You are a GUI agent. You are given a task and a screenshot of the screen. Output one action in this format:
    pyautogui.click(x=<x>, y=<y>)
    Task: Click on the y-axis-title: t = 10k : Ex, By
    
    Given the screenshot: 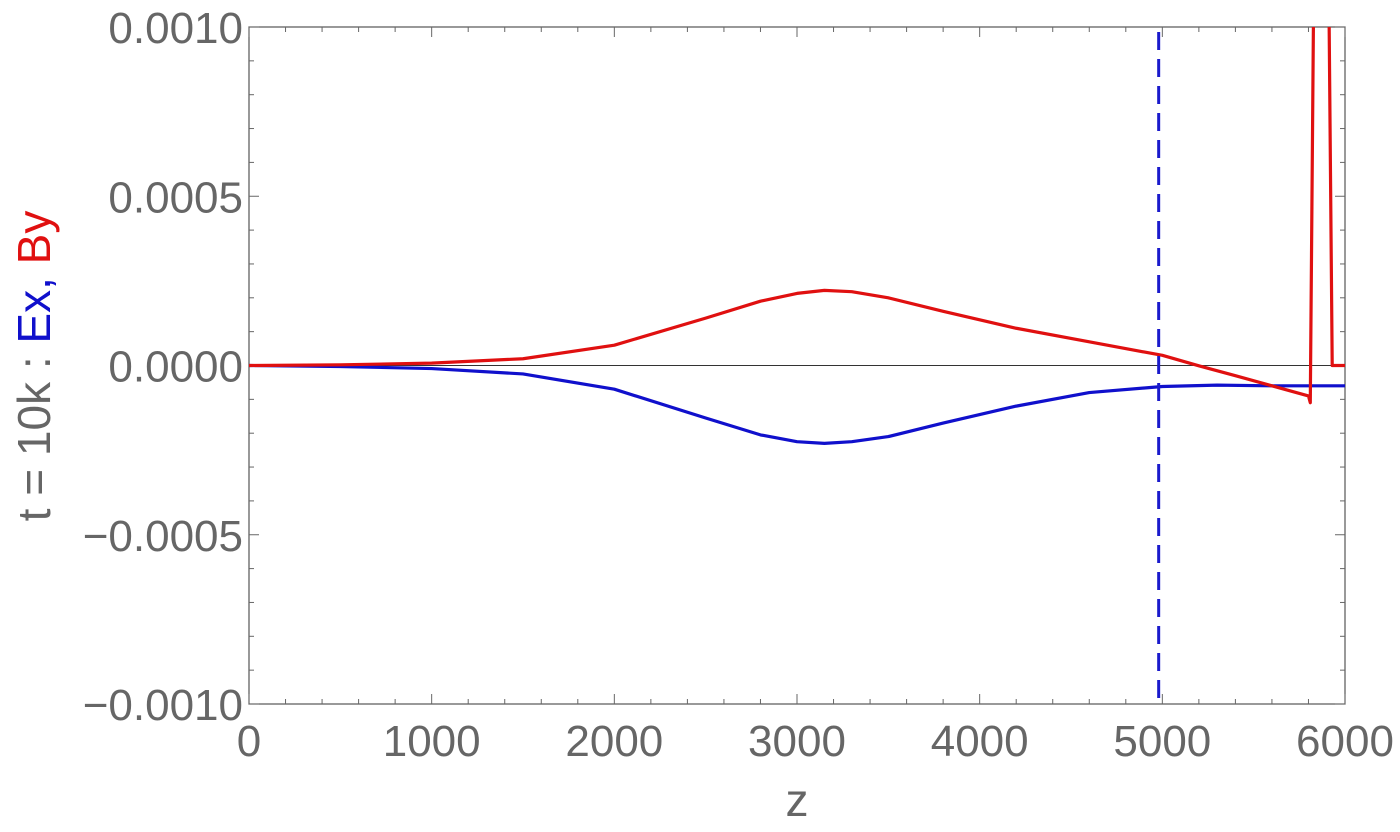 What is the action you would take?
    pyautogui.click(x=34, y=366)
    